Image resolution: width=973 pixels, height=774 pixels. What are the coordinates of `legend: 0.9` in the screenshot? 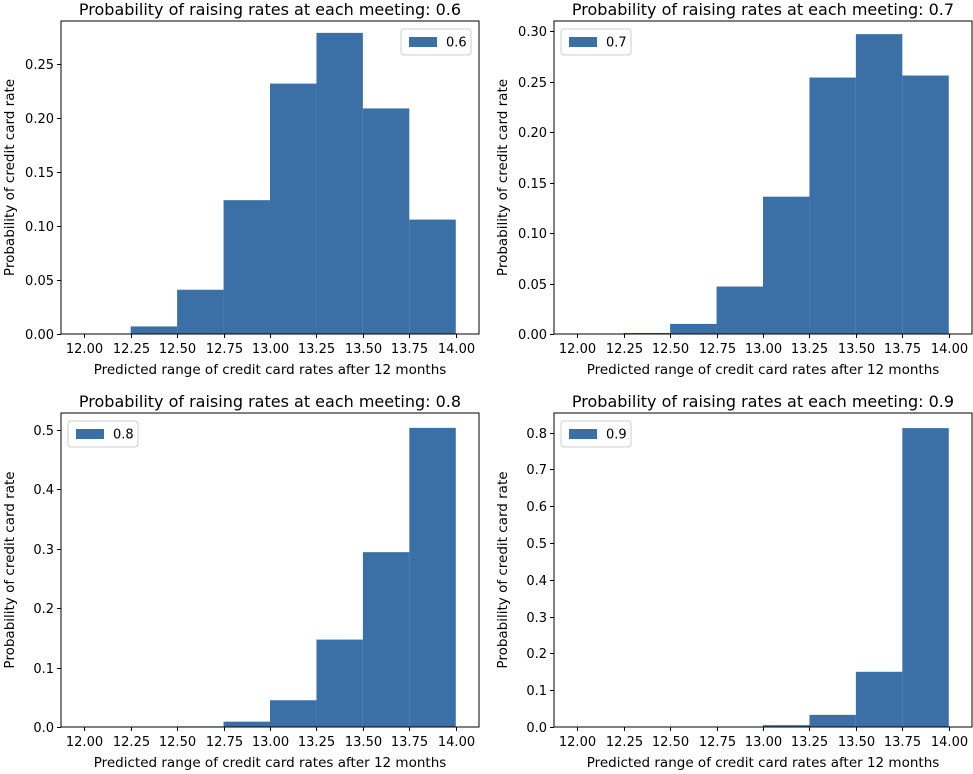 It's located at (596, 434).